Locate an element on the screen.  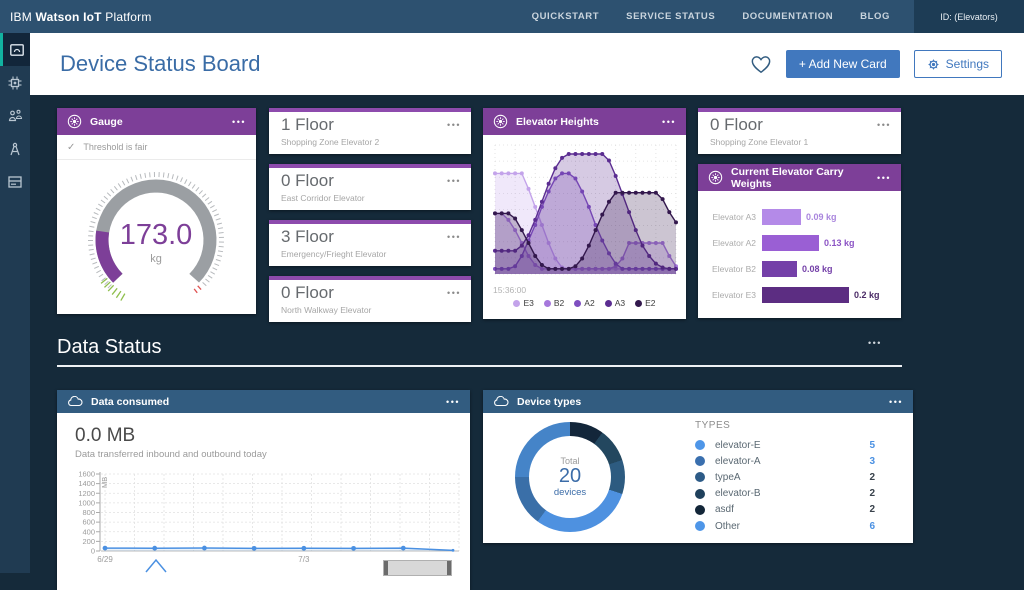
devices-icon is located at coordinates (15, 115).